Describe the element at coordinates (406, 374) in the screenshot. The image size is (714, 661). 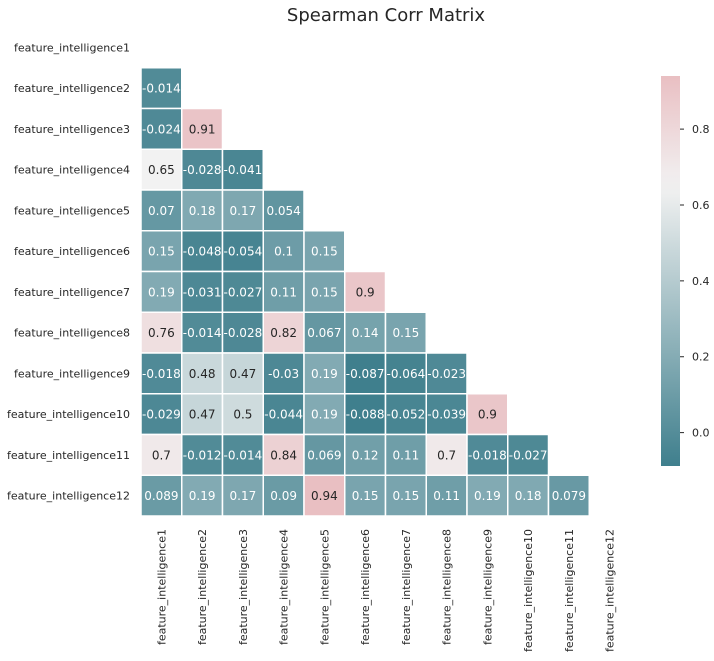
I see `cell-value-label: -0.064` at that location.